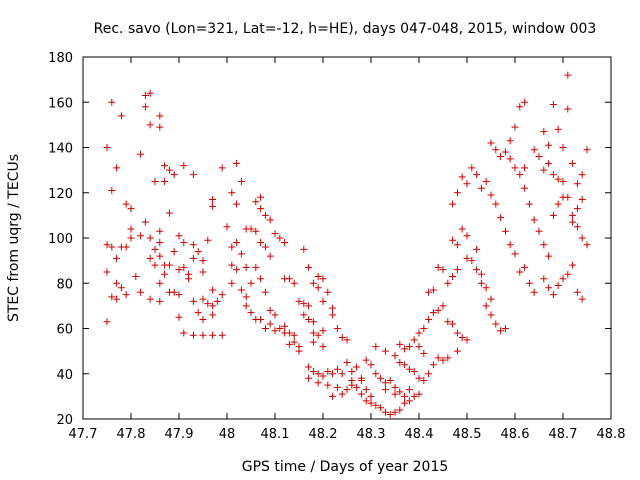 The width and height of the screenshot is (640, 480). I want to click on y-tick-label: 180, so click(60, 58).